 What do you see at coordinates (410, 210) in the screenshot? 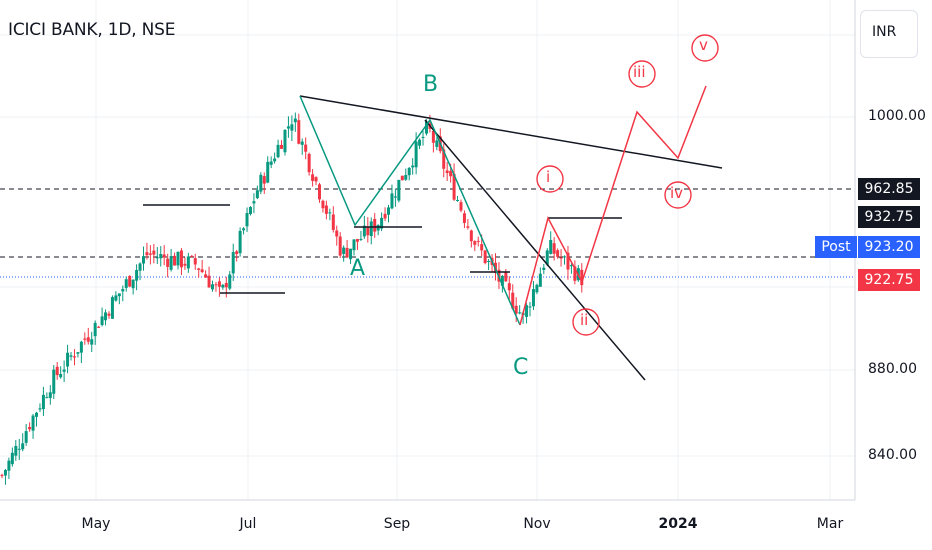
I see `abc-wave` at bounding box center [410, 210].